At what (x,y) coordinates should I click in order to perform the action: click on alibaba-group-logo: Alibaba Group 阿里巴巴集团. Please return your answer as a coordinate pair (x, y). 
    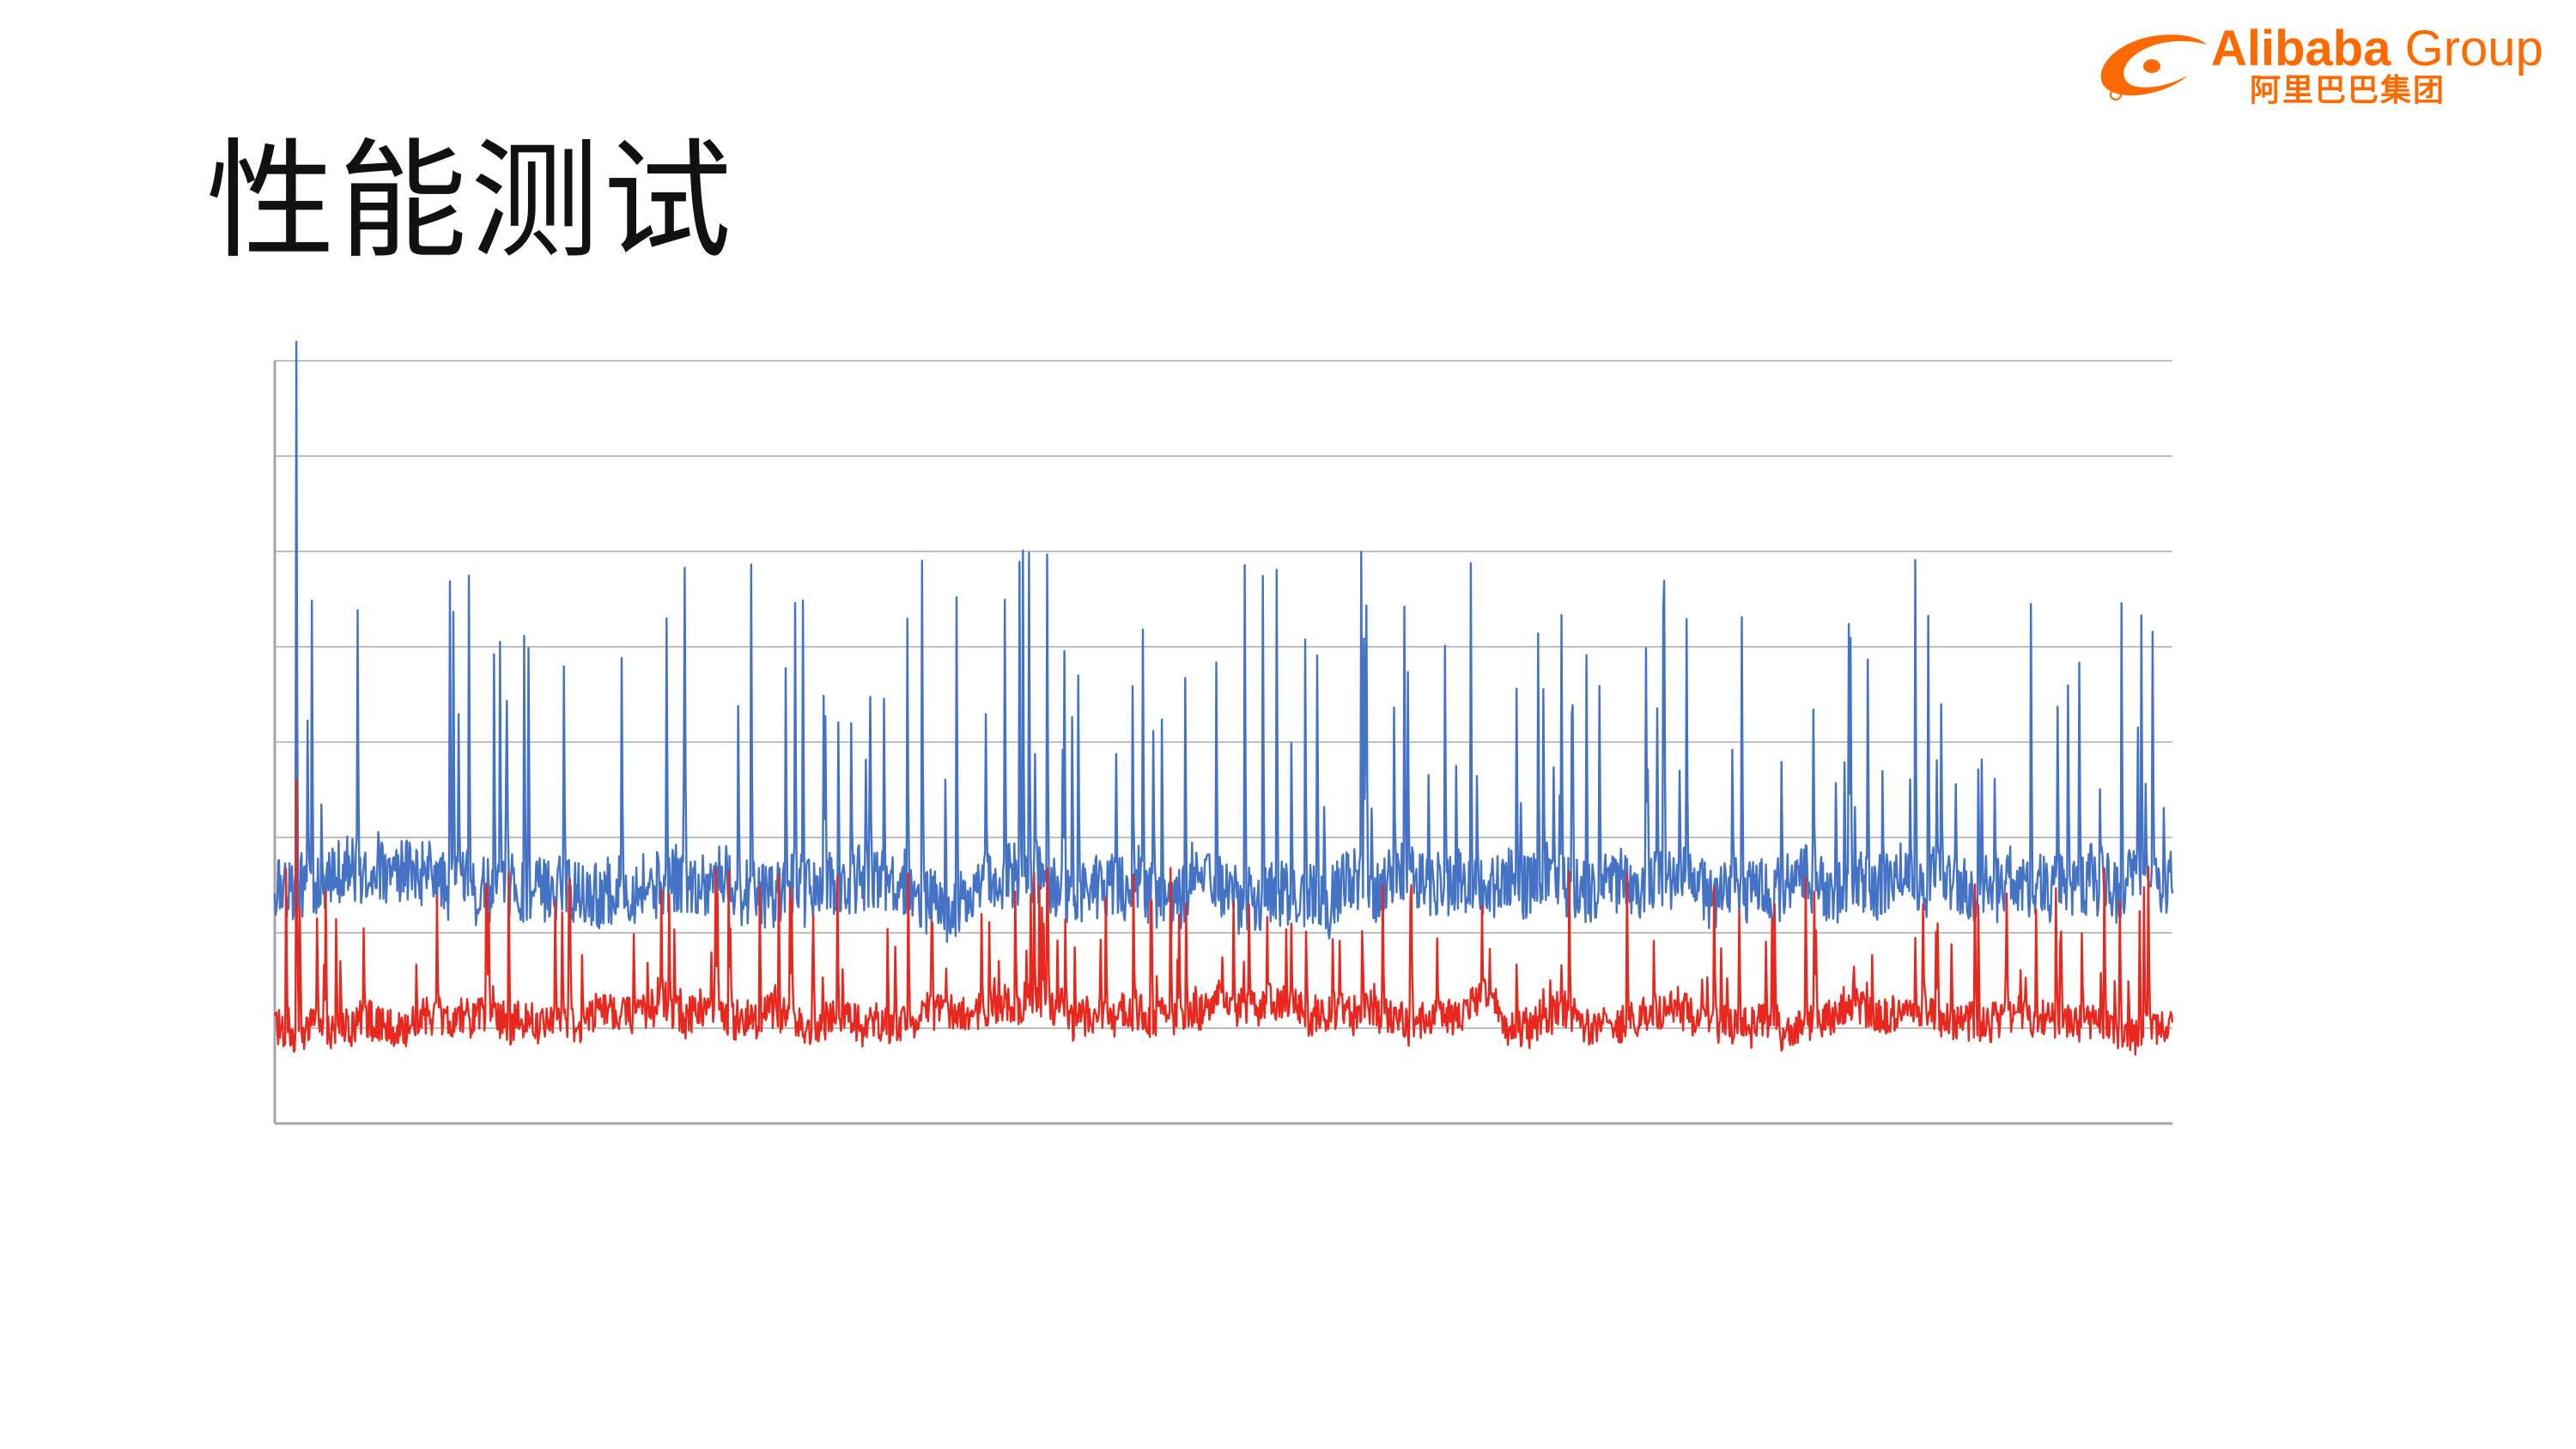
    Looking at the image, I should click on (2327, 66).